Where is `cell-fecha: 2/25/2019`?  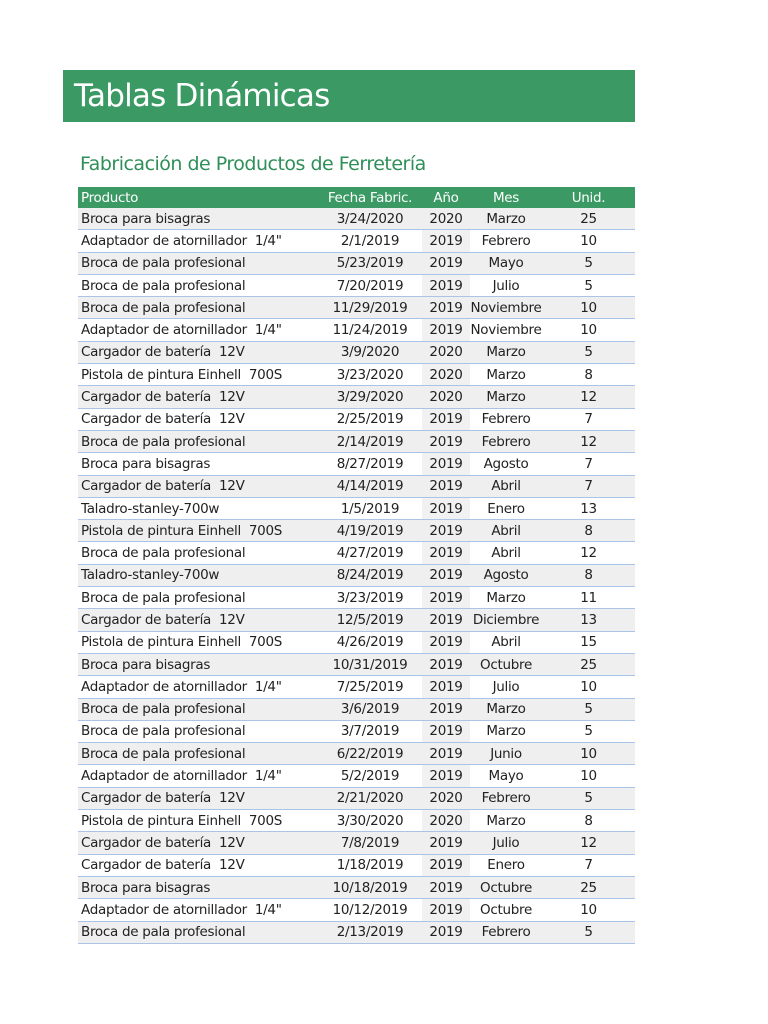 cell-fecha: 2/25/2019 is located at coordinates (370, 419).